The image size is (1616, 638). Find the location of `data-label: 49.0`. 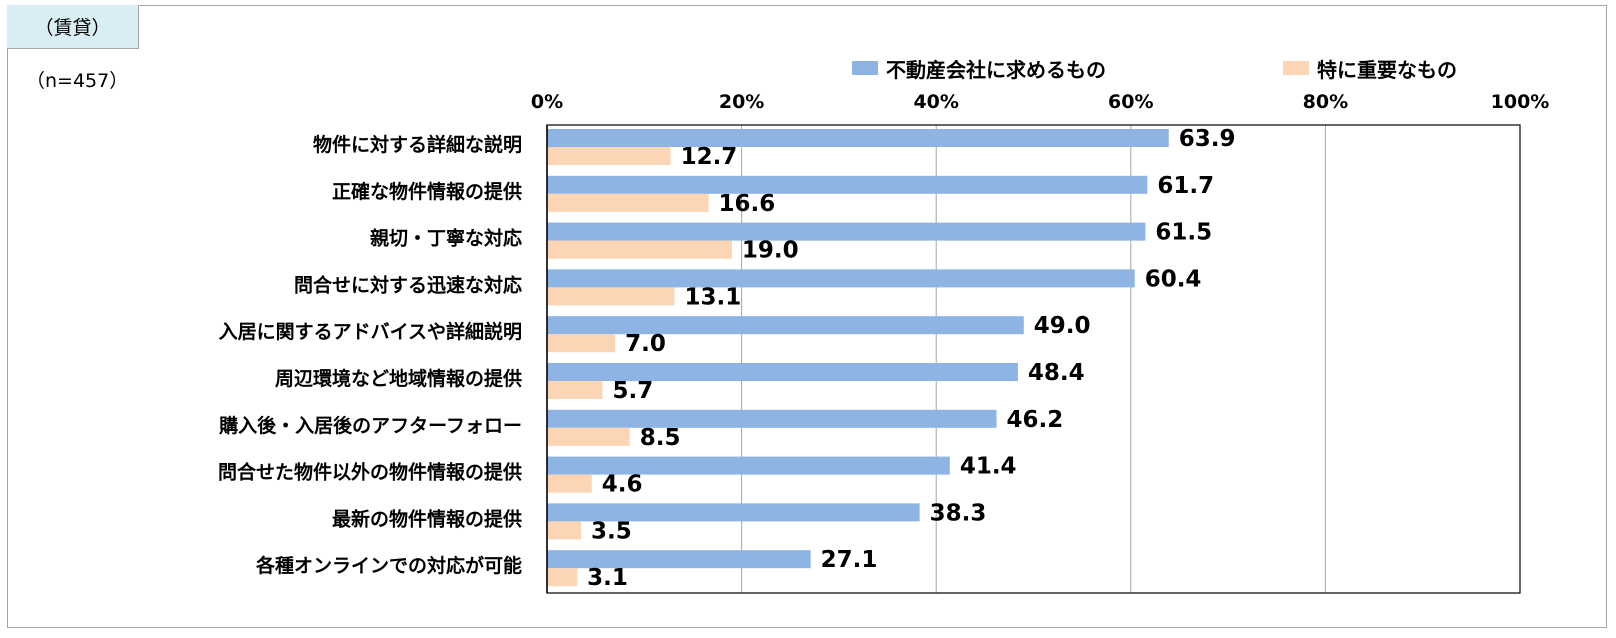

data-label: 49.0 is located at coordinates (1062, 326).